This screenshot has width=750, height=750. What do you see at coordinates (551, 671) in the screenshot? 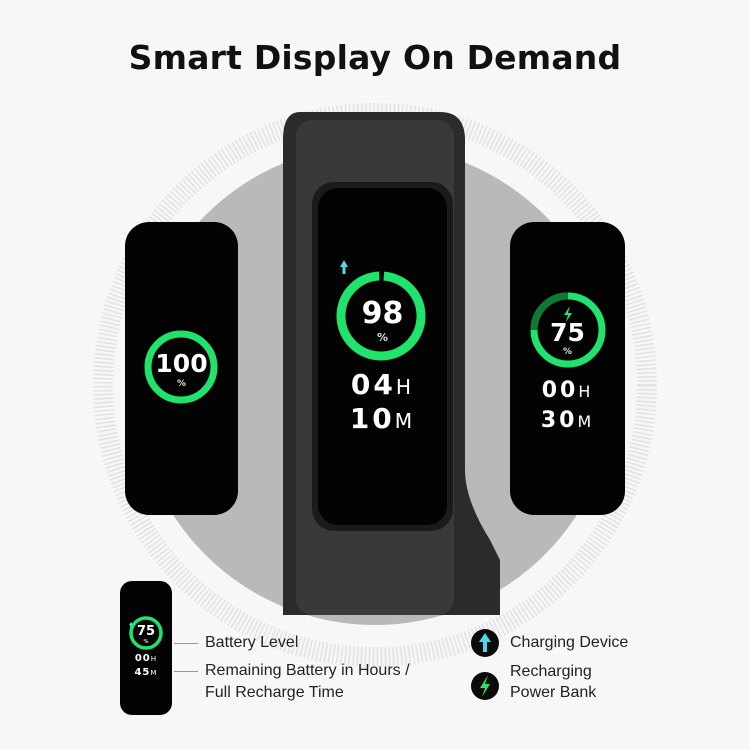
I see `recharging-label-line1: Recharging` at bounding box center [551, 671].